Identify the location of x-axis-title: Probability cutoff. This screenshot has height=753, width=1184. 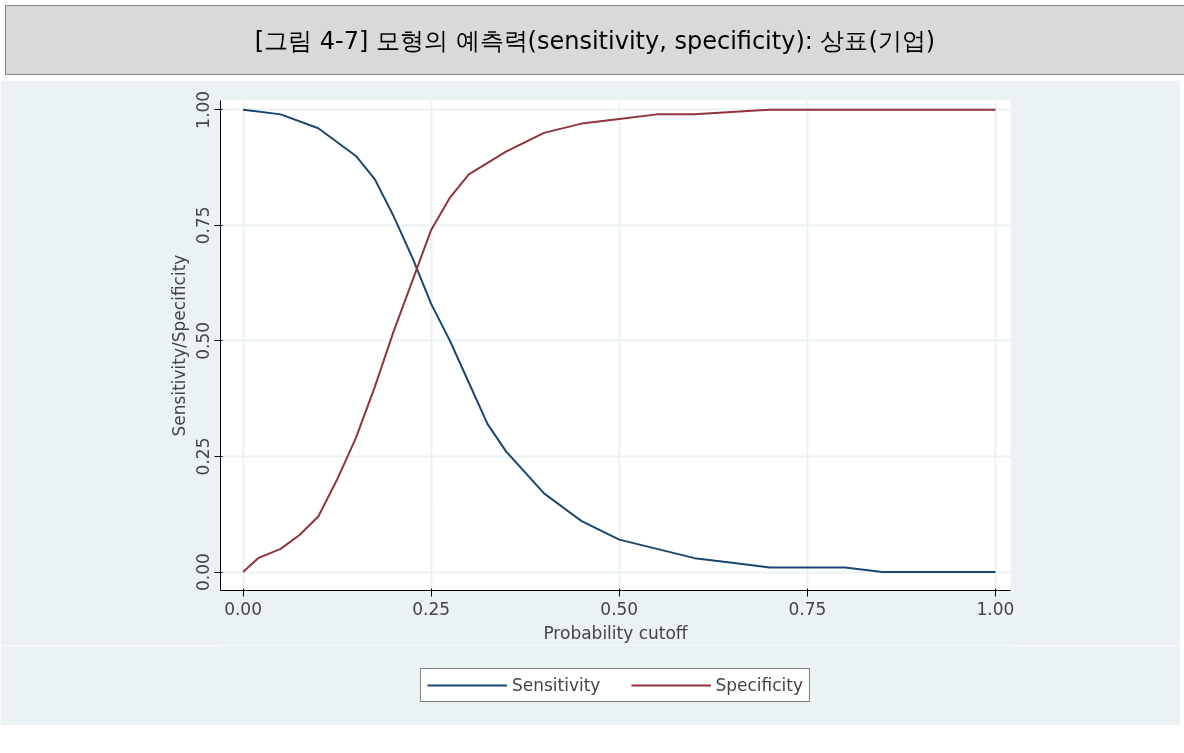
(616, 632).